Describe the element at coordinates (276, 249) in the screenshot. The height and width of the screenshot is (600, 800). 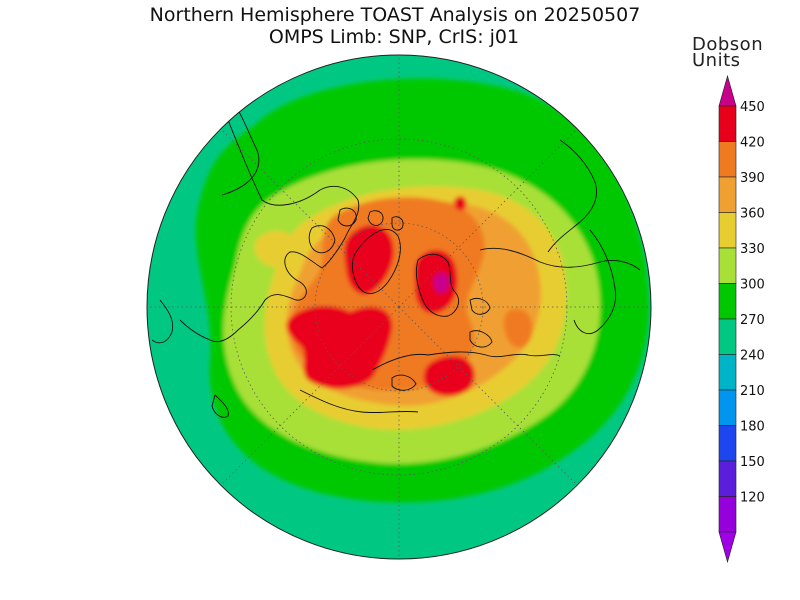
I see `contour-330-west-patch` at that location.